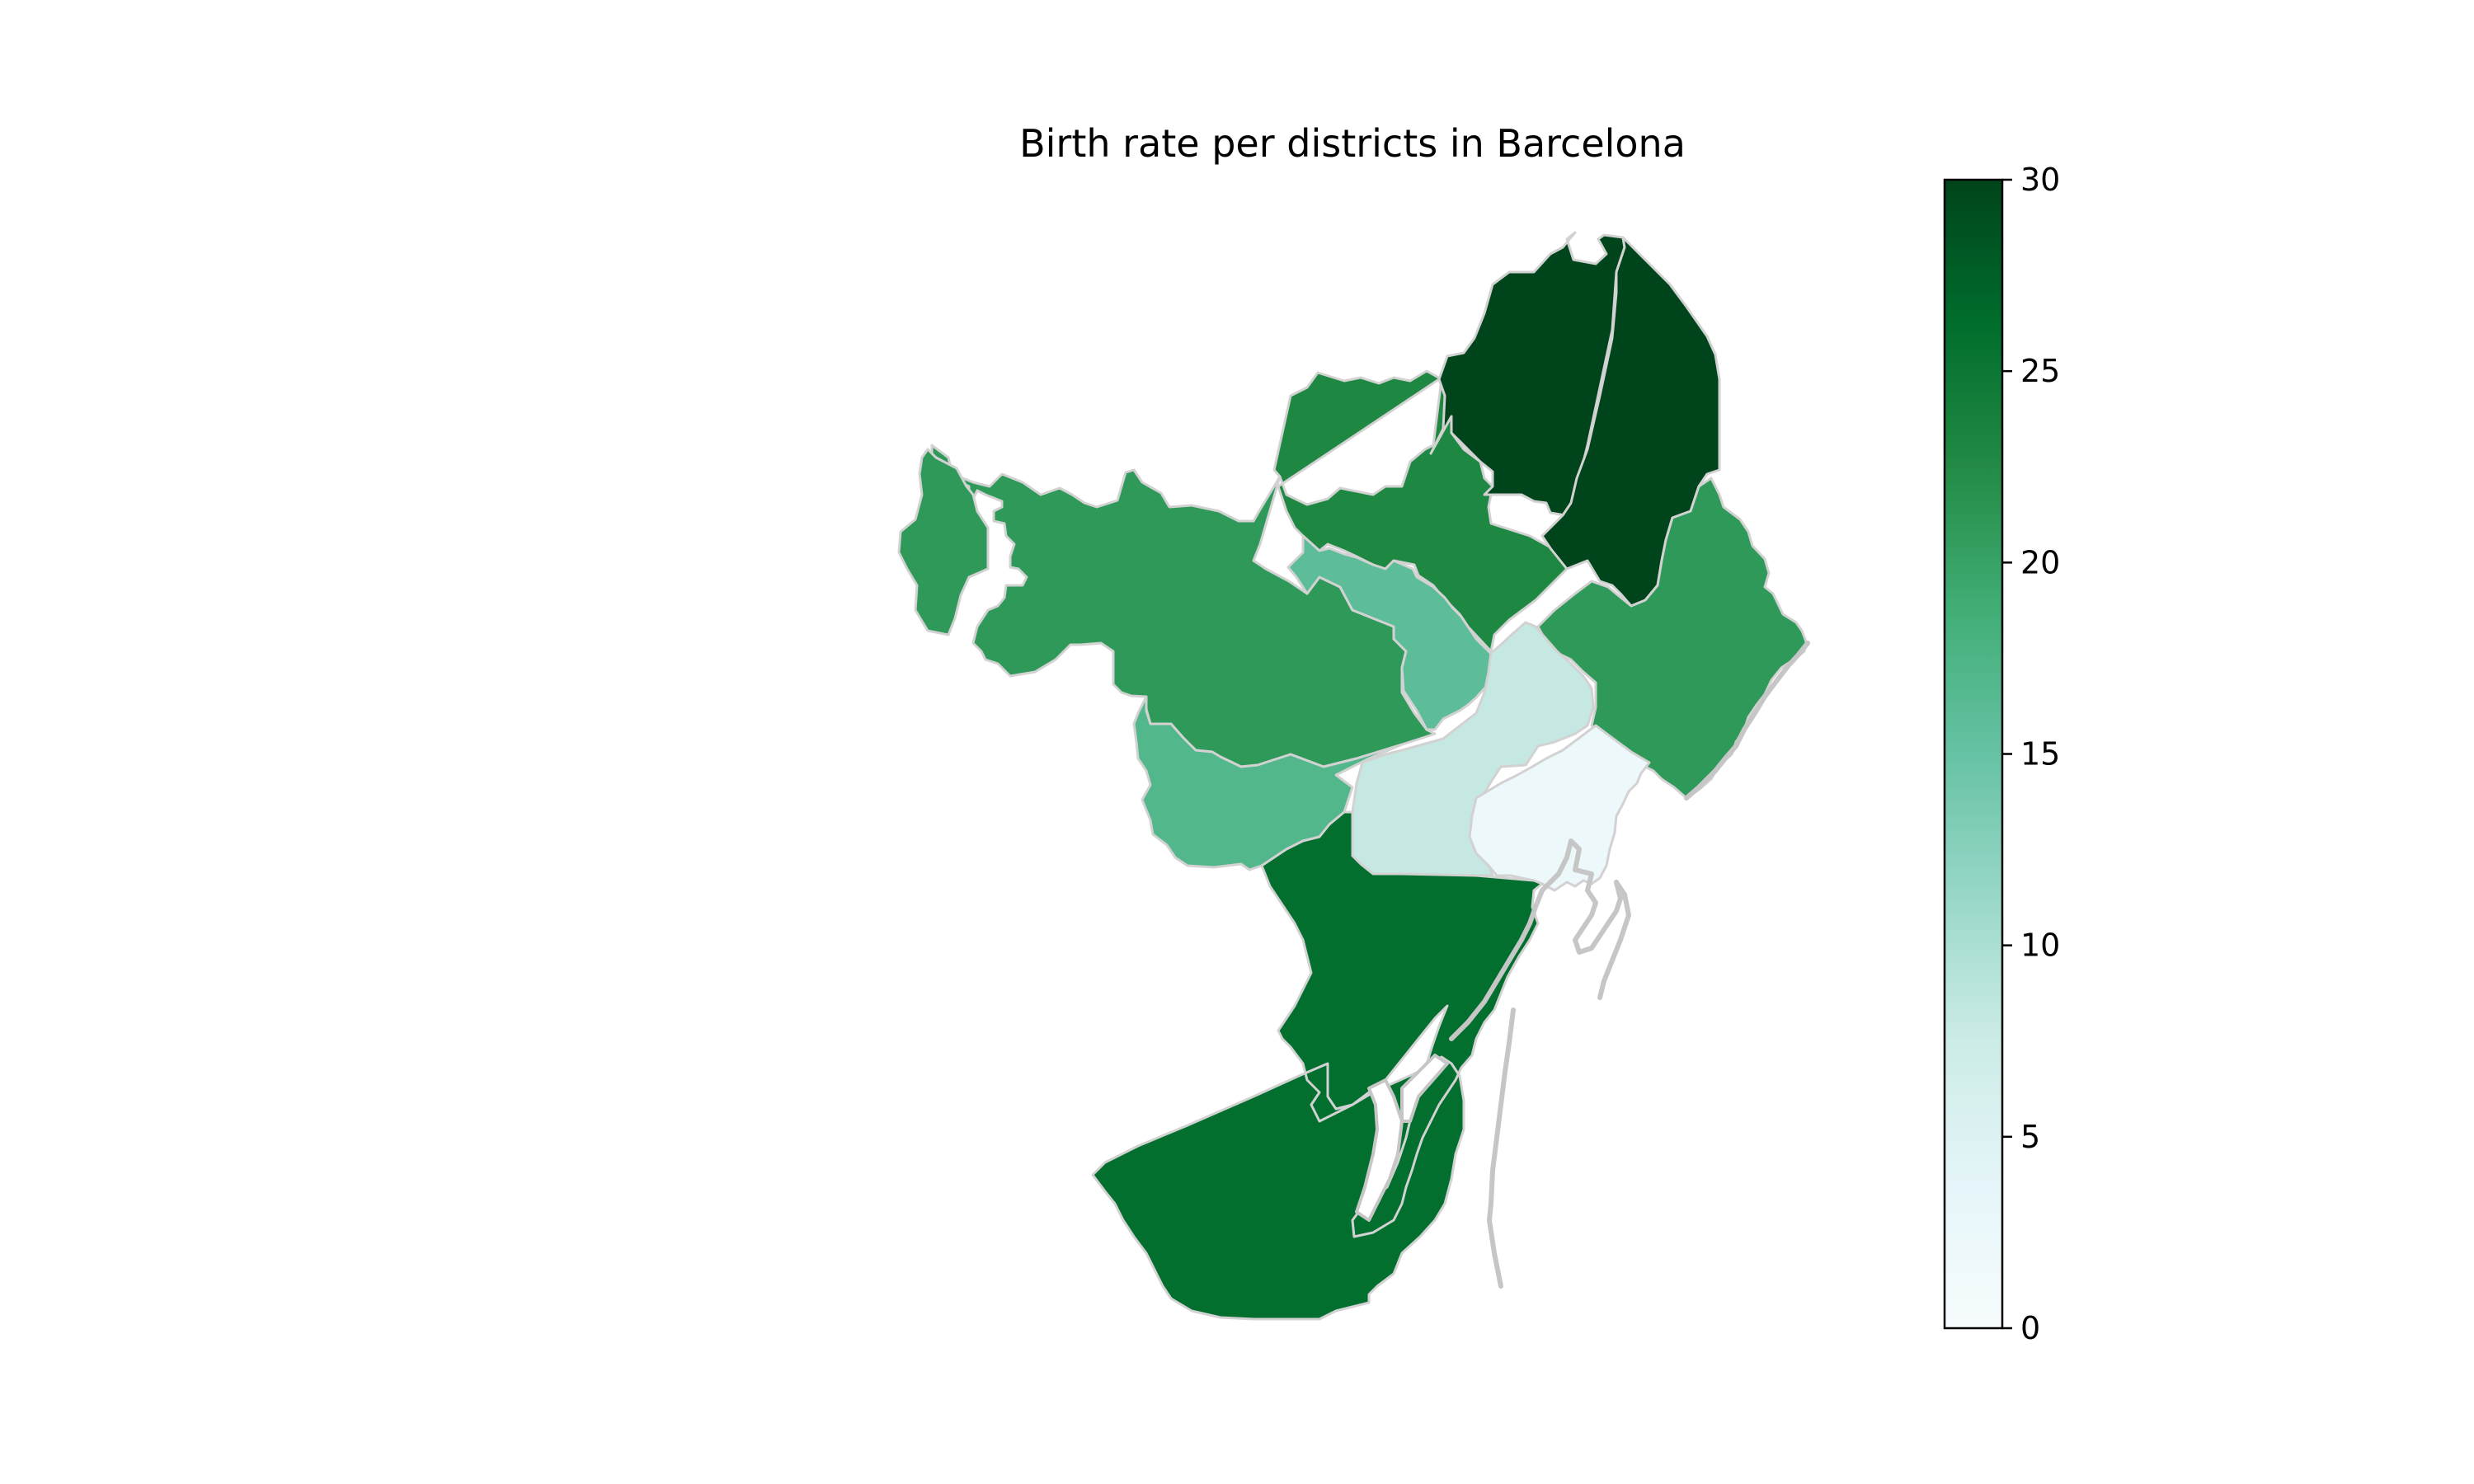  What do you see at coordinates (1400, 632) in the screenshot?
I see `district-gracia` at bounding box center [1400, 632].